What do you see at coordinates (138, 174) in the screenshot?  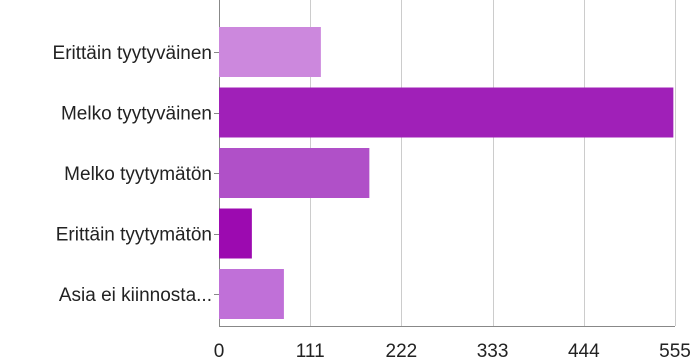 I see `category-label-3: Melko tyytymätön` at bounding box center [138, 174].